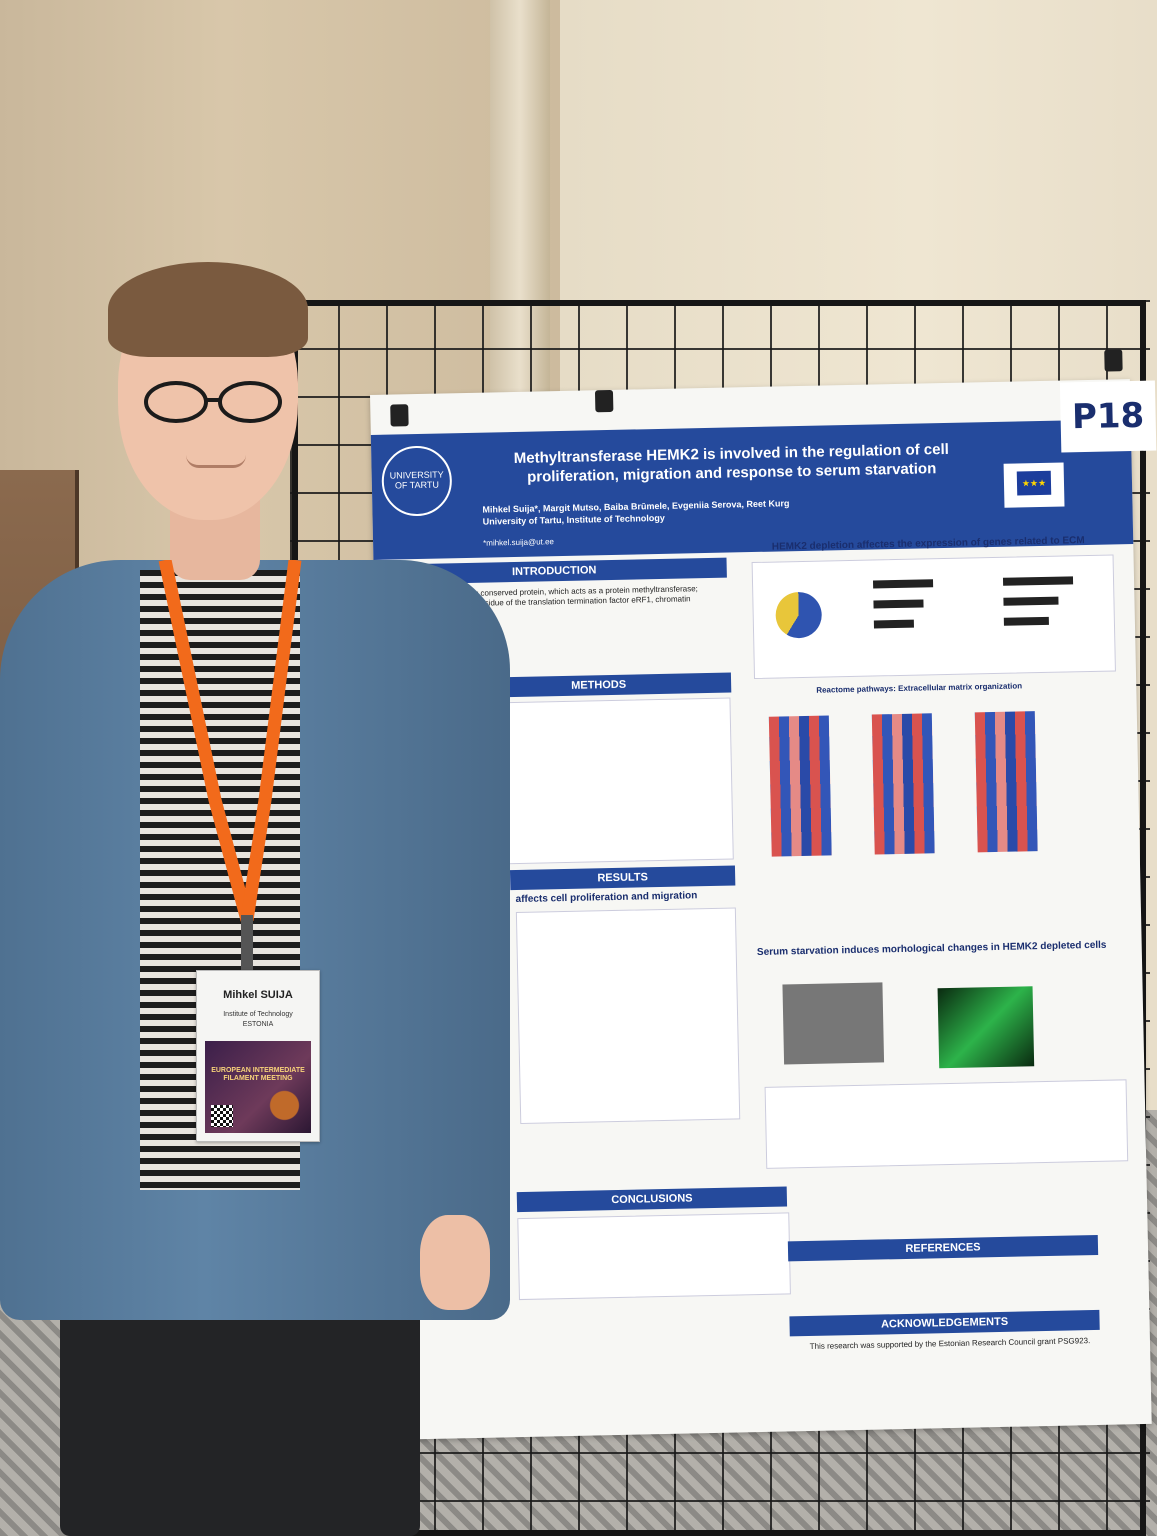 This screenshot has width=1157, height=1536. I want to click on eu-flag-icon: ★★★, so click(1034, 483).